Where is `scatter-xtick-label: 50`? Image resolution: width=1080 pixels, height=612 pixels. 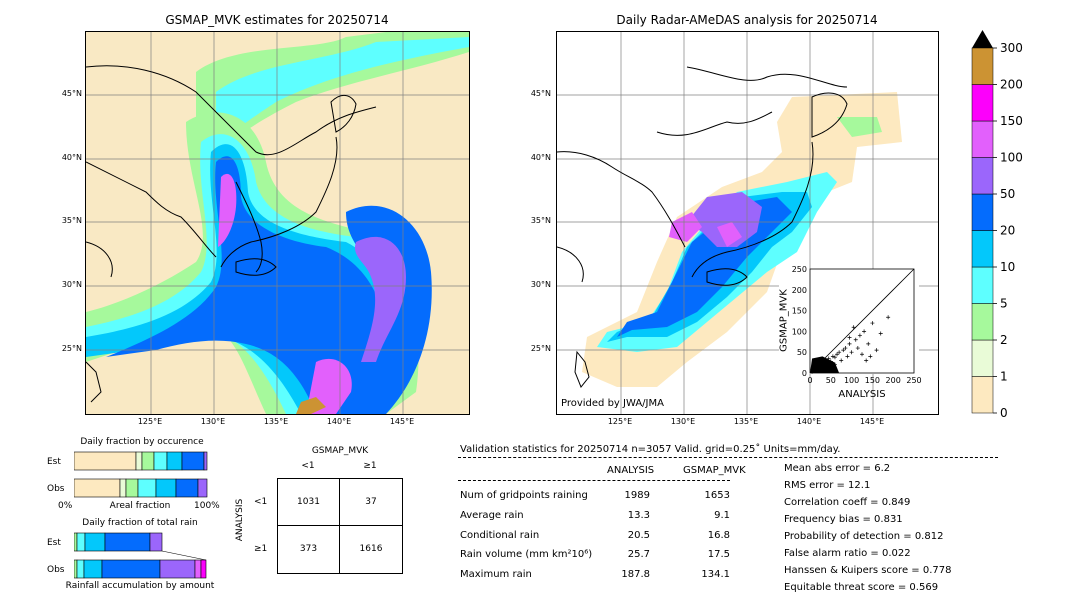
scatter-xtick-label: 50 is located at coordinates (831, 380).